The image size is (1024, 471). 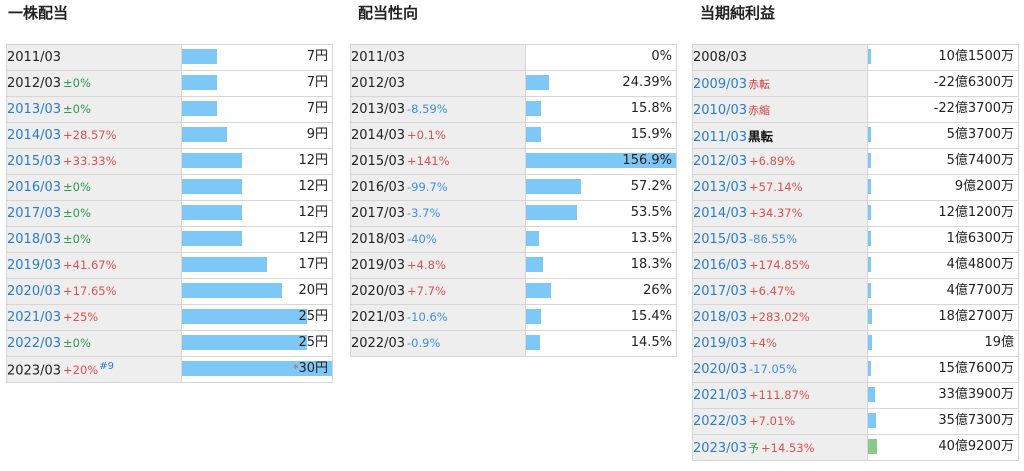 I want to click on value-text: 17円, so click(x=313, y=265).